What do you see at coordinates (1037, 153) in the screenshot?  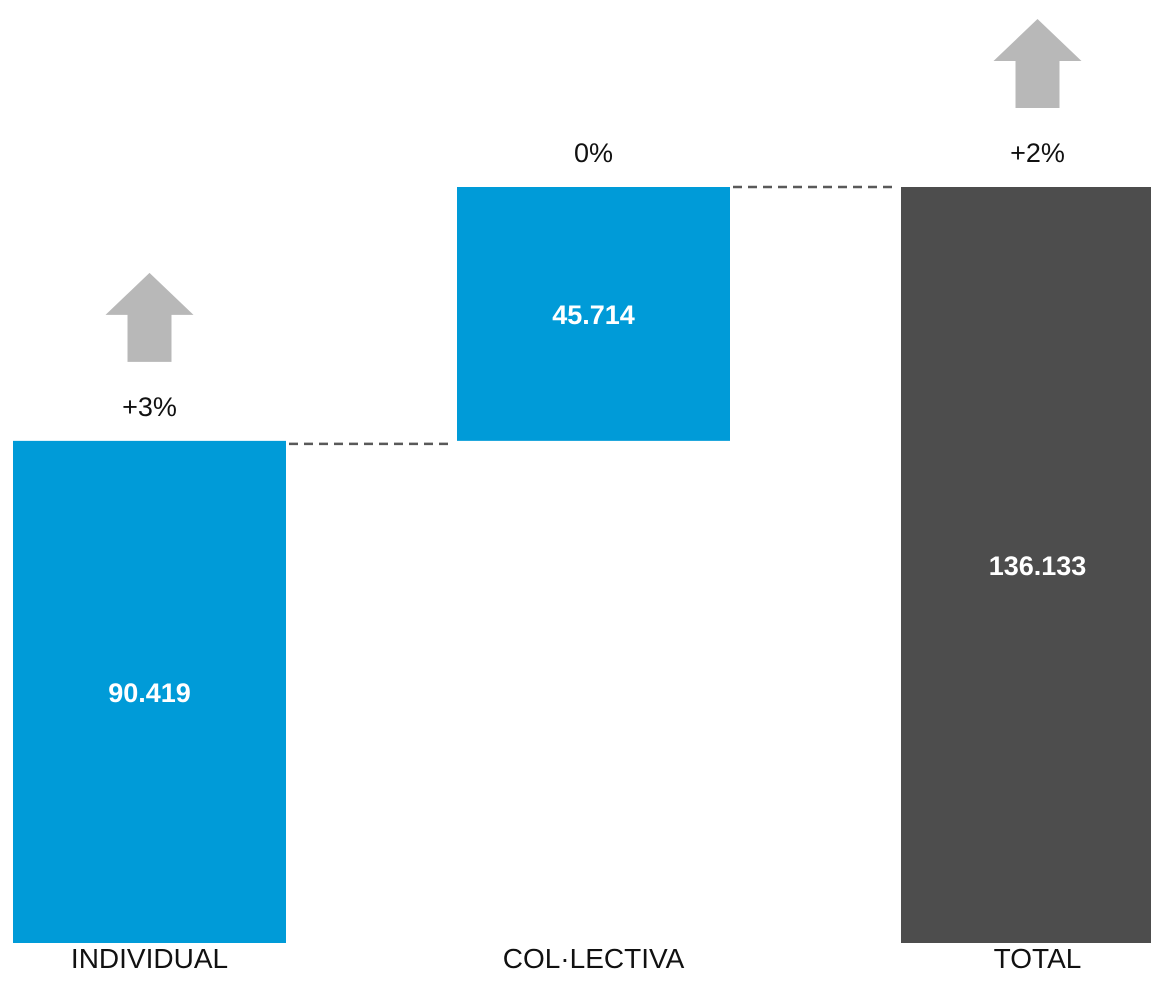 I see `change-label: +2%` at bounding box center [1037, 153].